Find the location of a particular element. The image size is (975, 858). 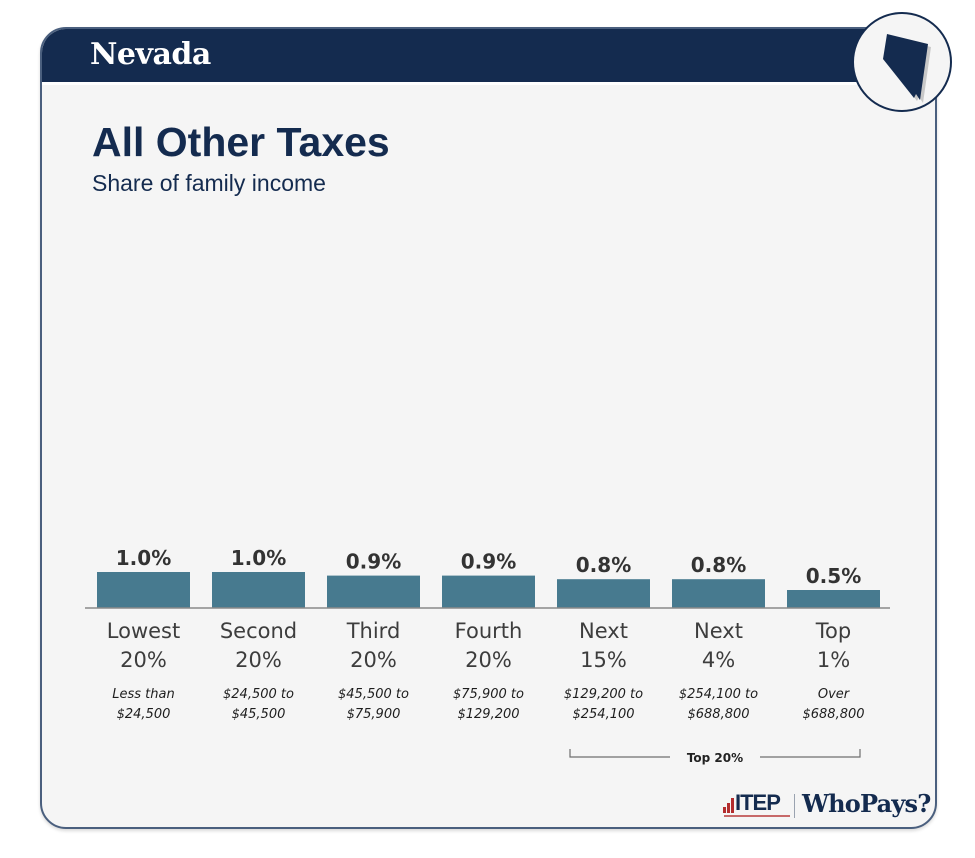

logo-divider is located at coordinates (794, 806).